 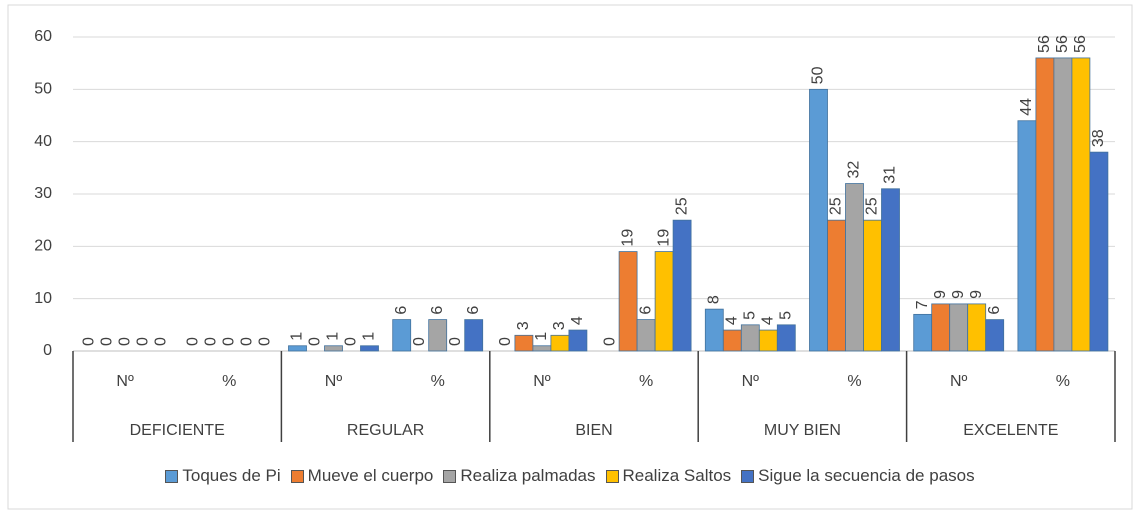 What do you see at coordinates (714, 299) in the screenshot?
I see `data-label: 8` at bounding box center [714, 299].